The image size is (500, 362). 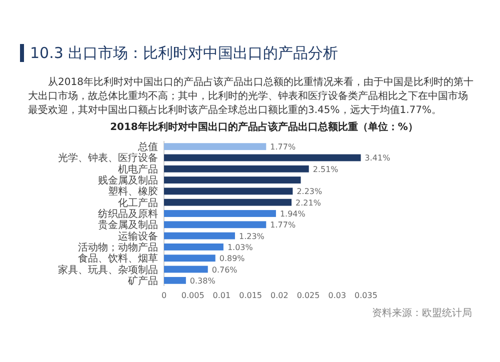 I want to click on y-tick-label: 食品、饮料、烟草, so click(x=118, y=258).